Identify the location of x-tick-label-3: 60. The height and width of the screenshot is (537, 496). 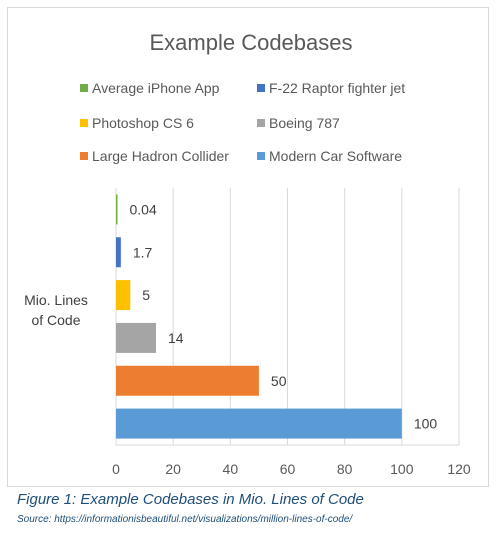
(288, 469).